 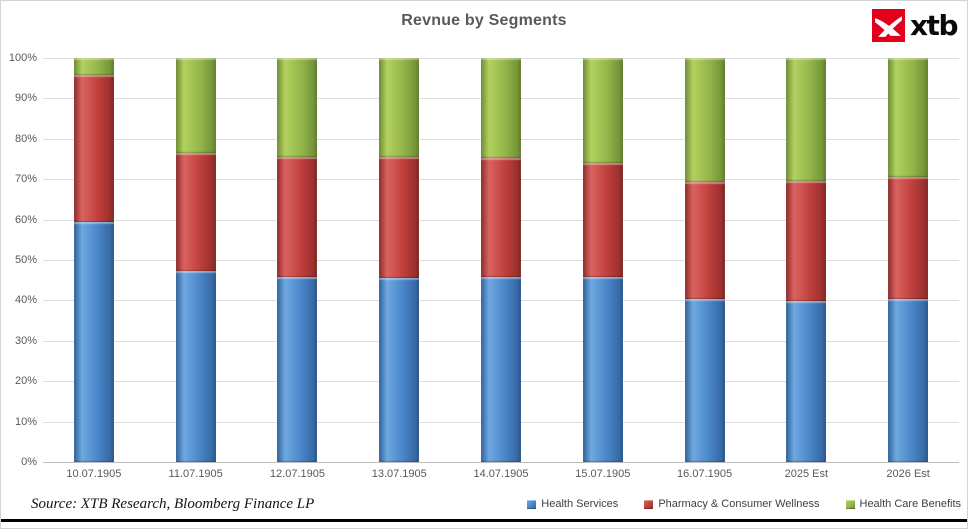 What do you see at coordinates (908, 474) in the screenshot?
I see `x-category-label: 2026 Est` at bounding box center [908, 474].